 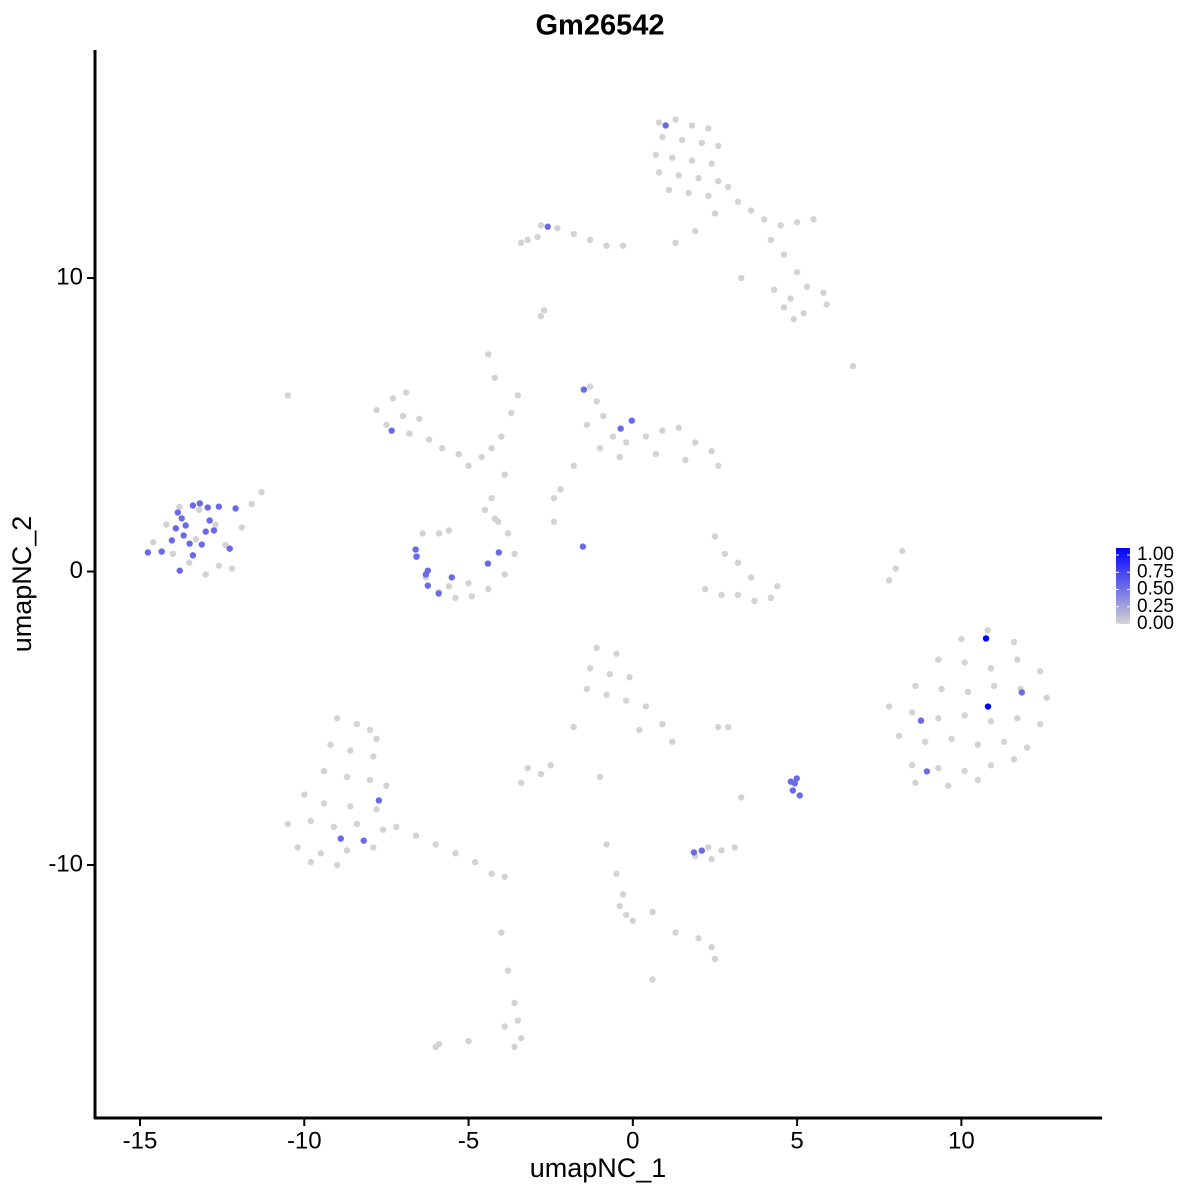 I want to click on x-axis-label: umapNC_1, so click(x=598, y=1168).